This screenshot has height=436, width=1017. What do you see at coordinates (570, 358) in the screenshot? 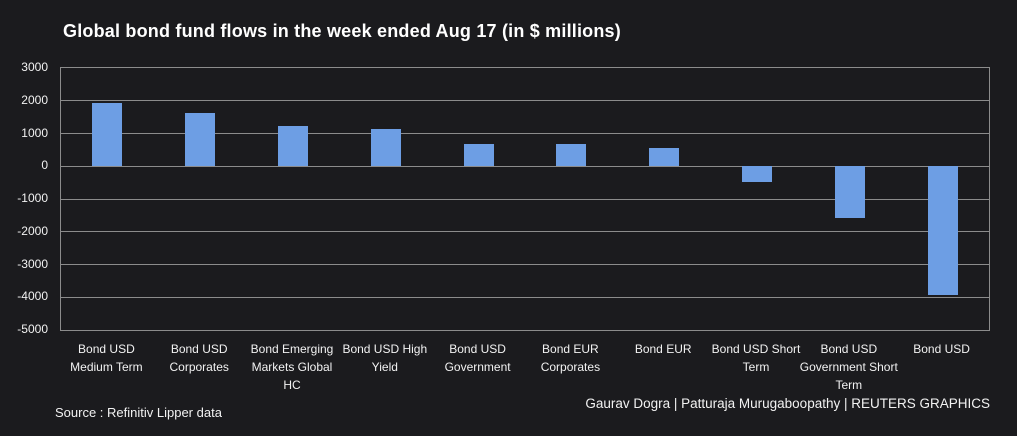
I see `x-category-label: Bond EUR Corporates` at bounding box center [570, 358].